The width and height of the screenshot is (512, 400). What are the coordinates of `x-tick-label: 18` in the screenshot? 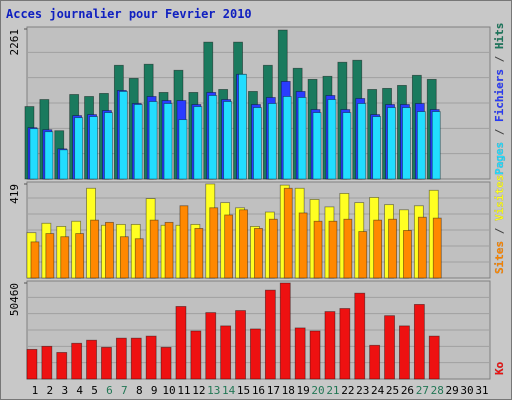 It's located at (288, 390).